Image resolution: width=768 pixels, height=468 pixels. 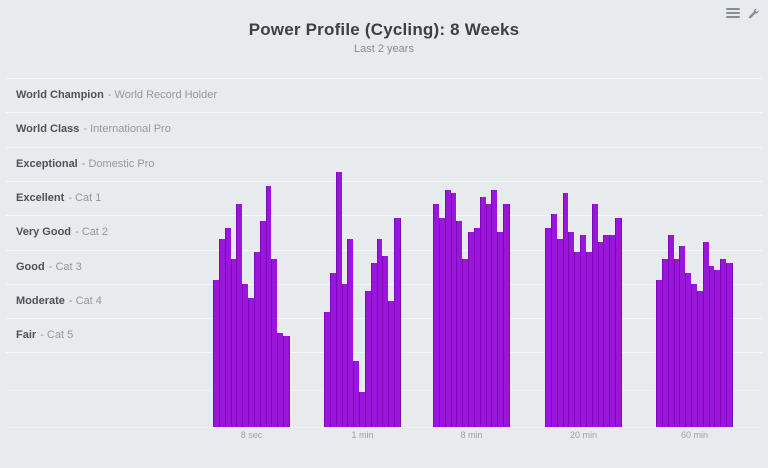 I want to click on row-level-label: World Class, so click(x=48, y=129).